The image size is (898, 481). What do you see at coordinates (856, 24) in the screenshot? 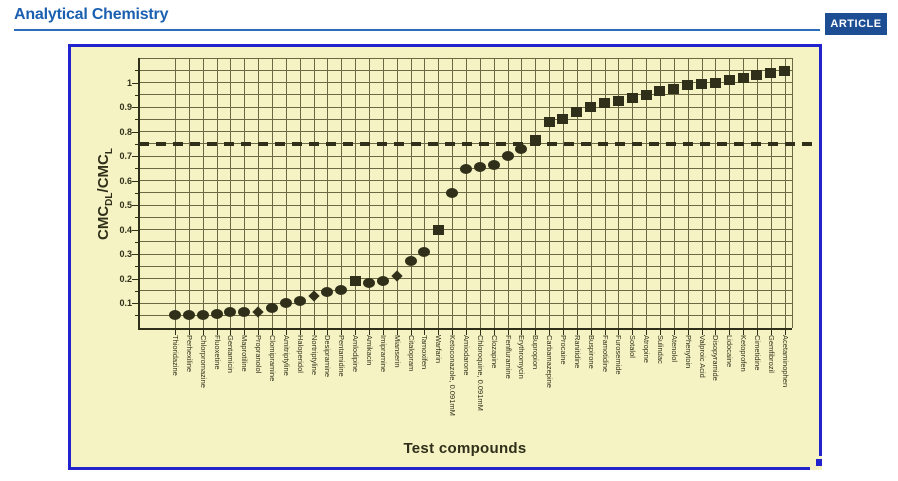
I see `article-badge: ARTICLE` at bounding box center [856, 24].